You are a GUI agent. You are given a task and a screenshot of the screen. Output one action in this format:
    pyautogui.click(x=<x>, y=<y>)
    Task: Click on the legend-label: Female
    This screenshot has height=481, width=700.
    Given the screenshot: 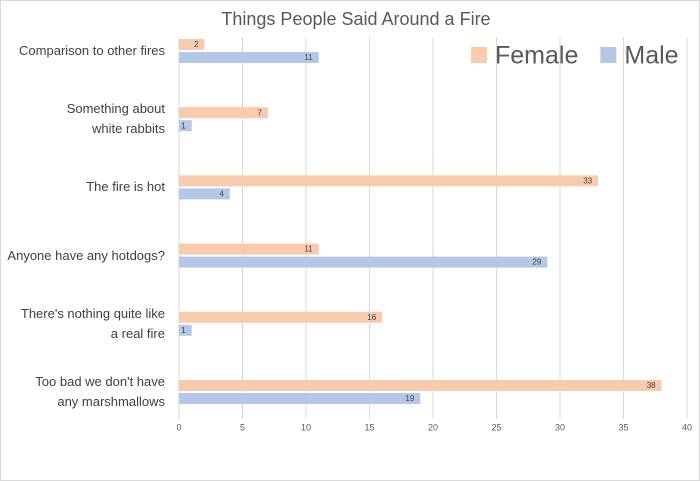 What is the action you would take?
    pyautogui.click(x=536, y=56)
    